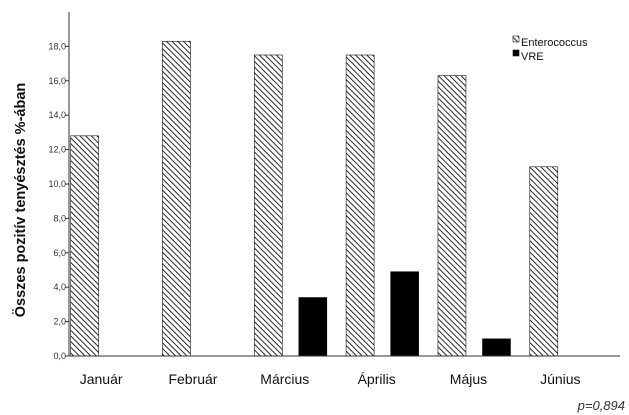  I want to click on p-value-annotation: p=0,894, so click(601, 405).